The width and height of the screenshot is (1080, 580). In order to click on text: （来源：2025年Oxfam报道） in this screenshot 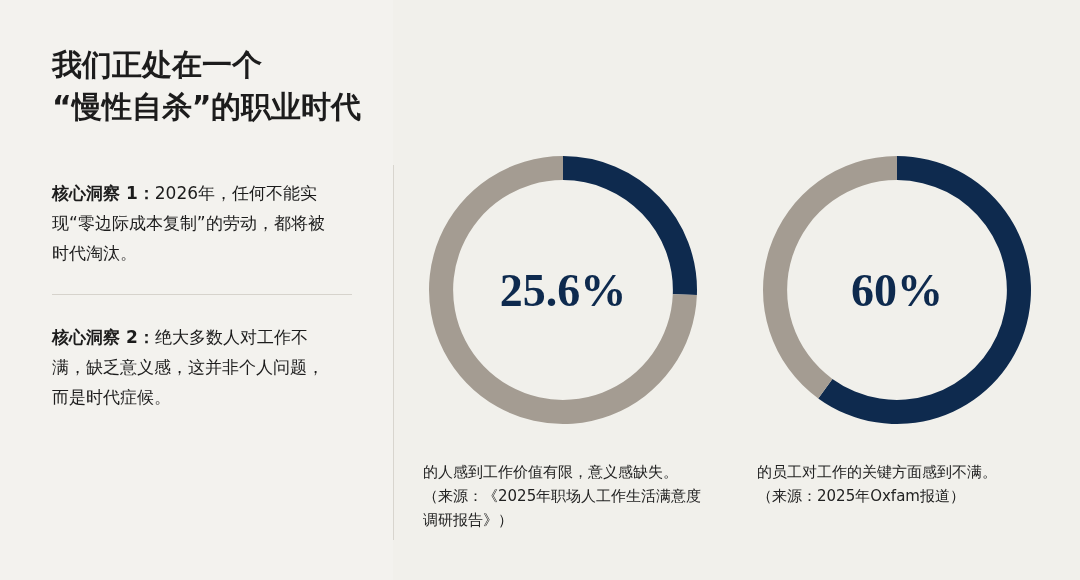, I will do `click(861, 496)`.